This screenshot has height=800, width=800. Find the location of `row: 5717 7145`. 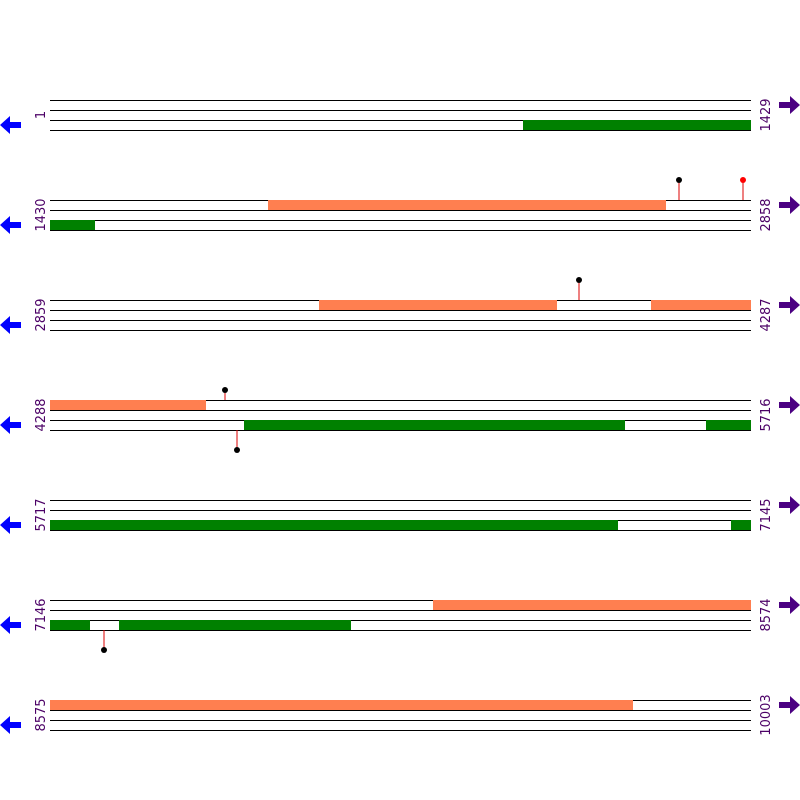

row: 5717 7145 is located at coordinates (400, 515).